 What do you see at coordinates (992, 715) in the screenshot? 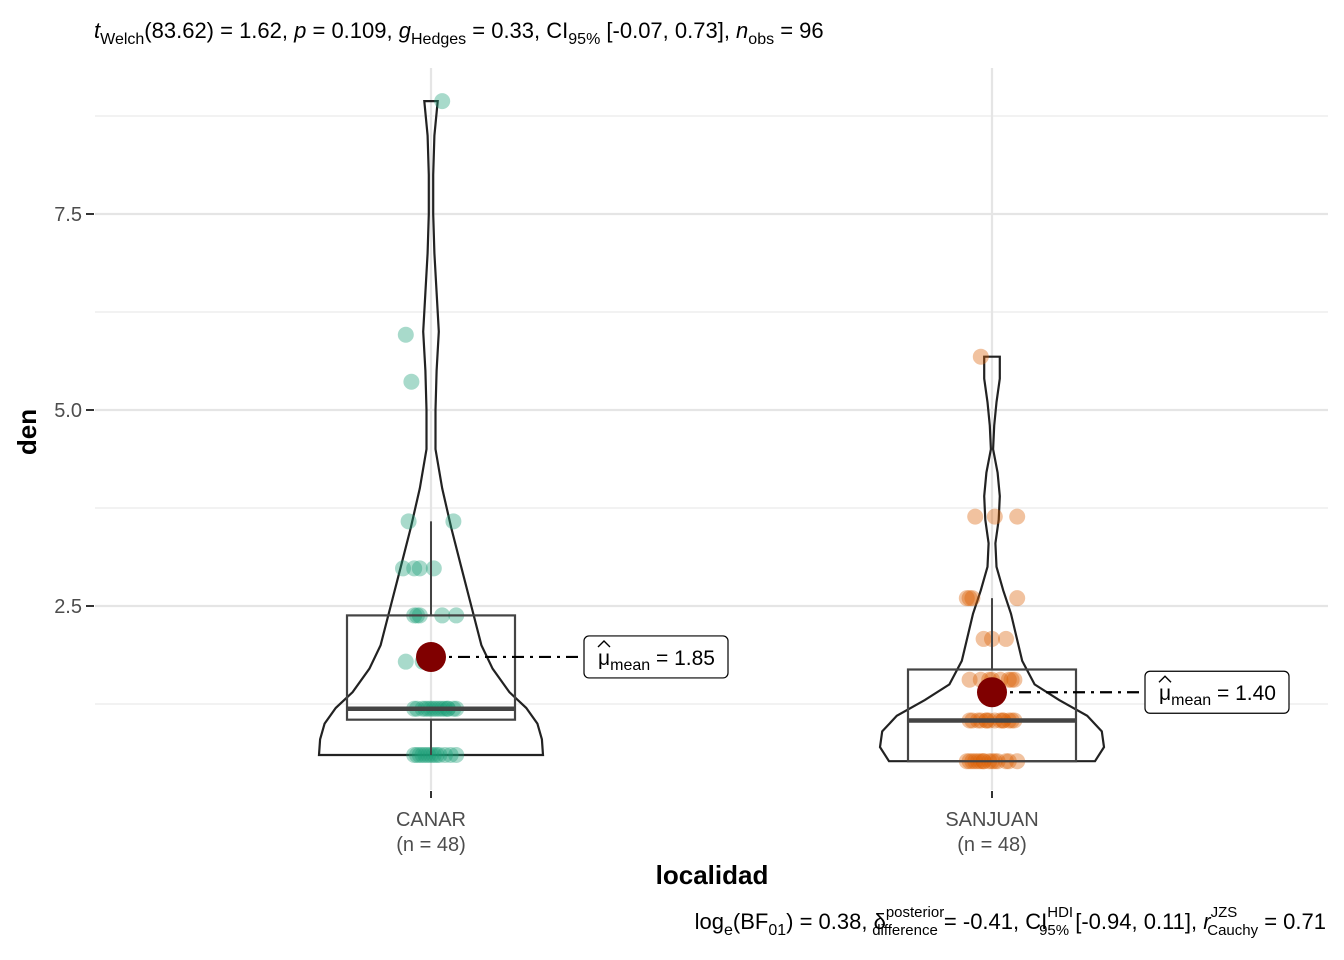
I see `box-sanjuan` at bounding box center [992, 715].